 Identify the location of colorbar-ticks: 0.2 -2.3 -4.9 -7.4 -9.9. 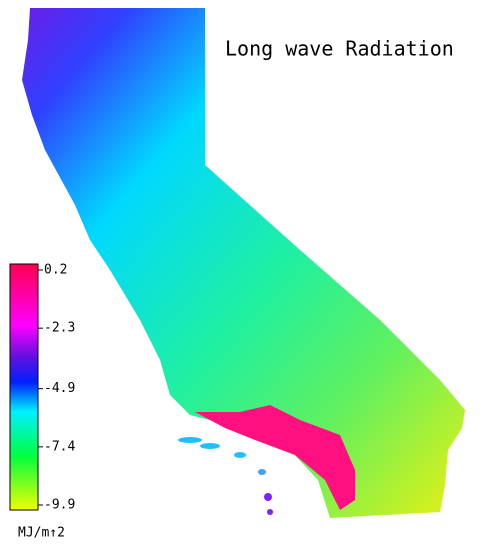
(56, 388).